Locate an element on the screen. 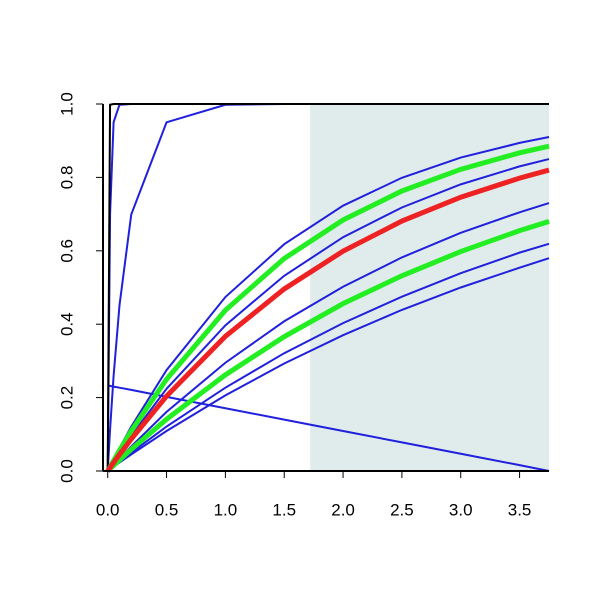  x-tick-label: 2.0 is located at coordinates (343, 509).